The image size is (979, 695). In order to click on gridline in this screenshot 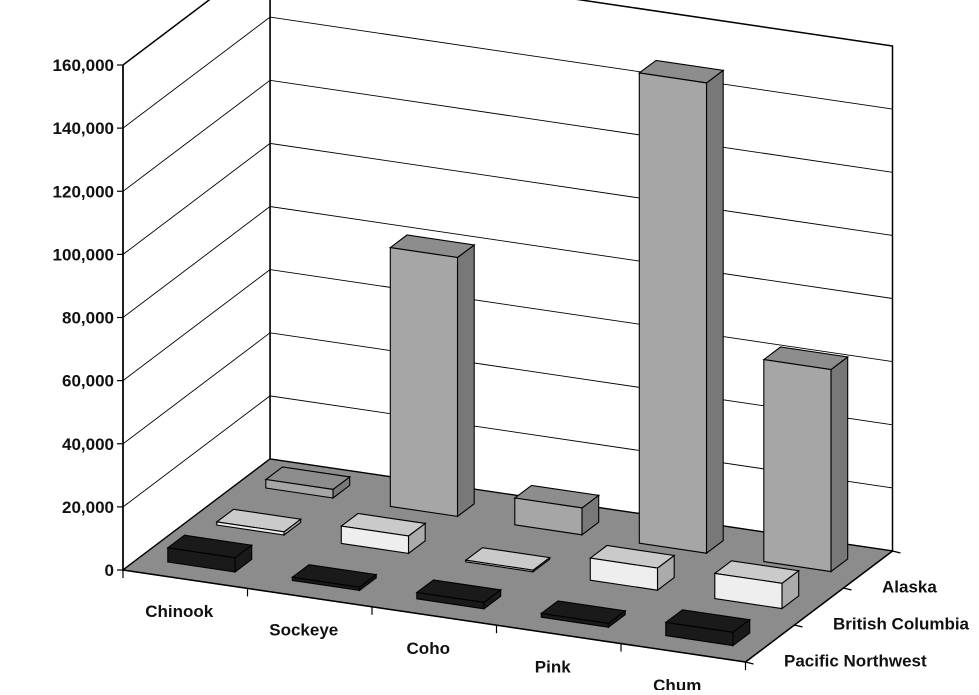, I will do `click(507, 33)`.